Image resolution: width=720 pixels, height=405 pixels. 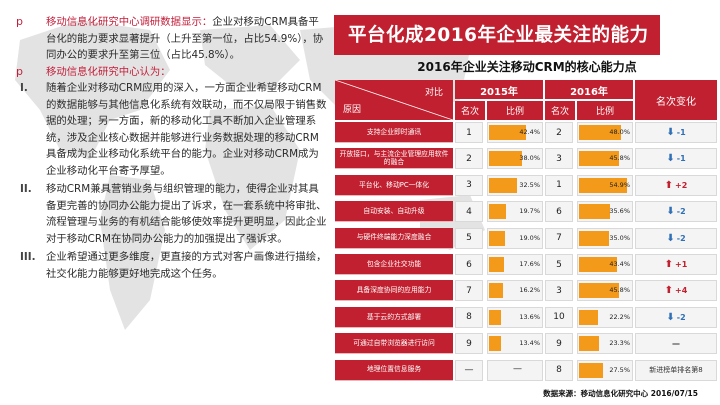 I want to click on capability-name: 可通过自带浏览器进行访问, so click(x=394, y=344).